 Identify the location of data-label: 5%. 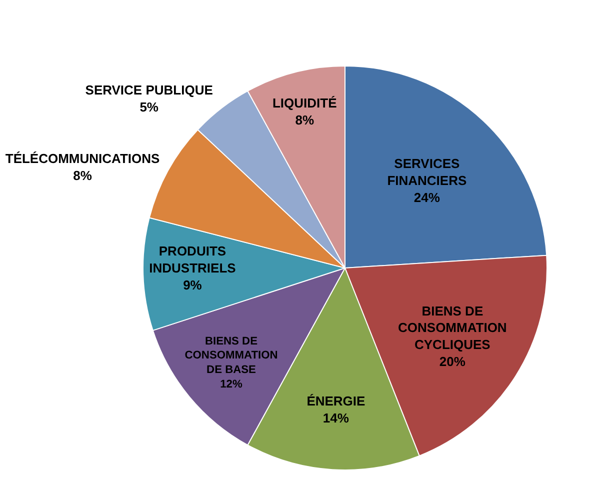
(149, 106).